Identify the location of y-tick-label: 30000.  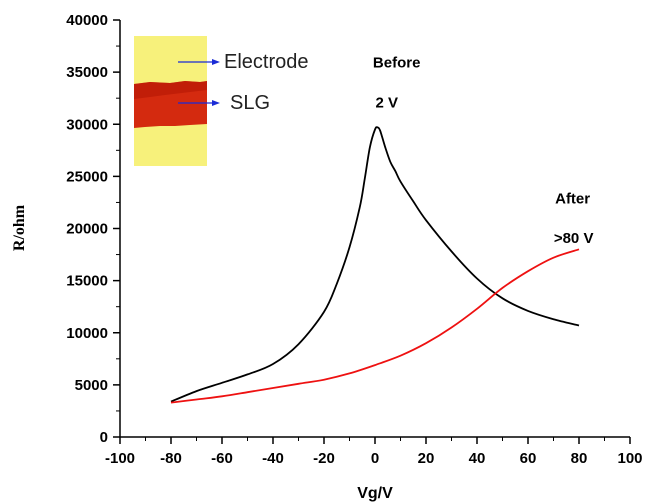
(87, 124).